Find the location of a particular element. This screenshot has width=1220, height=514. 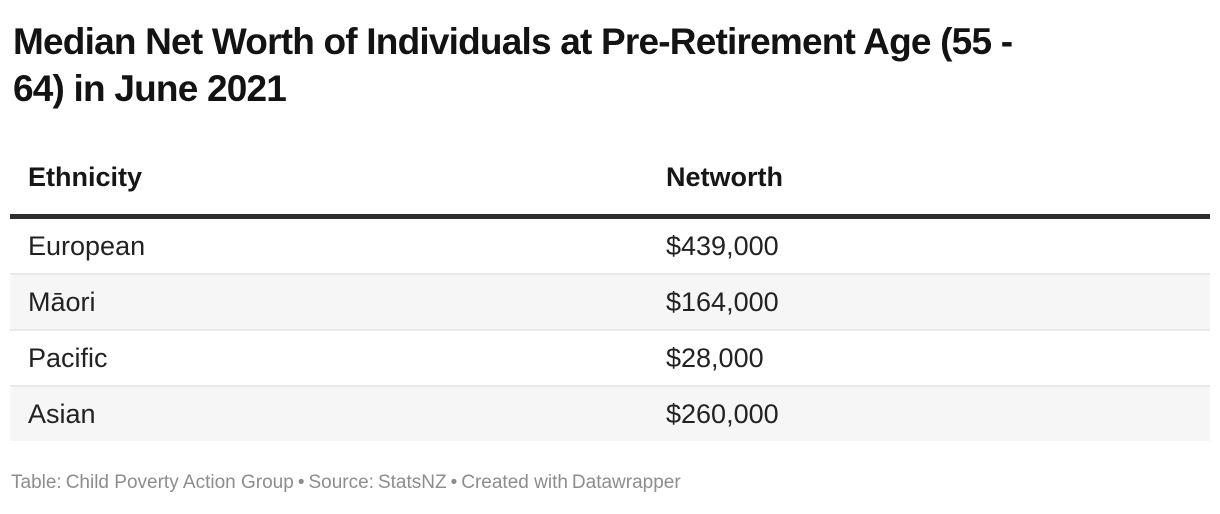

table-row: Pacific $28,000 is located at coordinates (610, 357).